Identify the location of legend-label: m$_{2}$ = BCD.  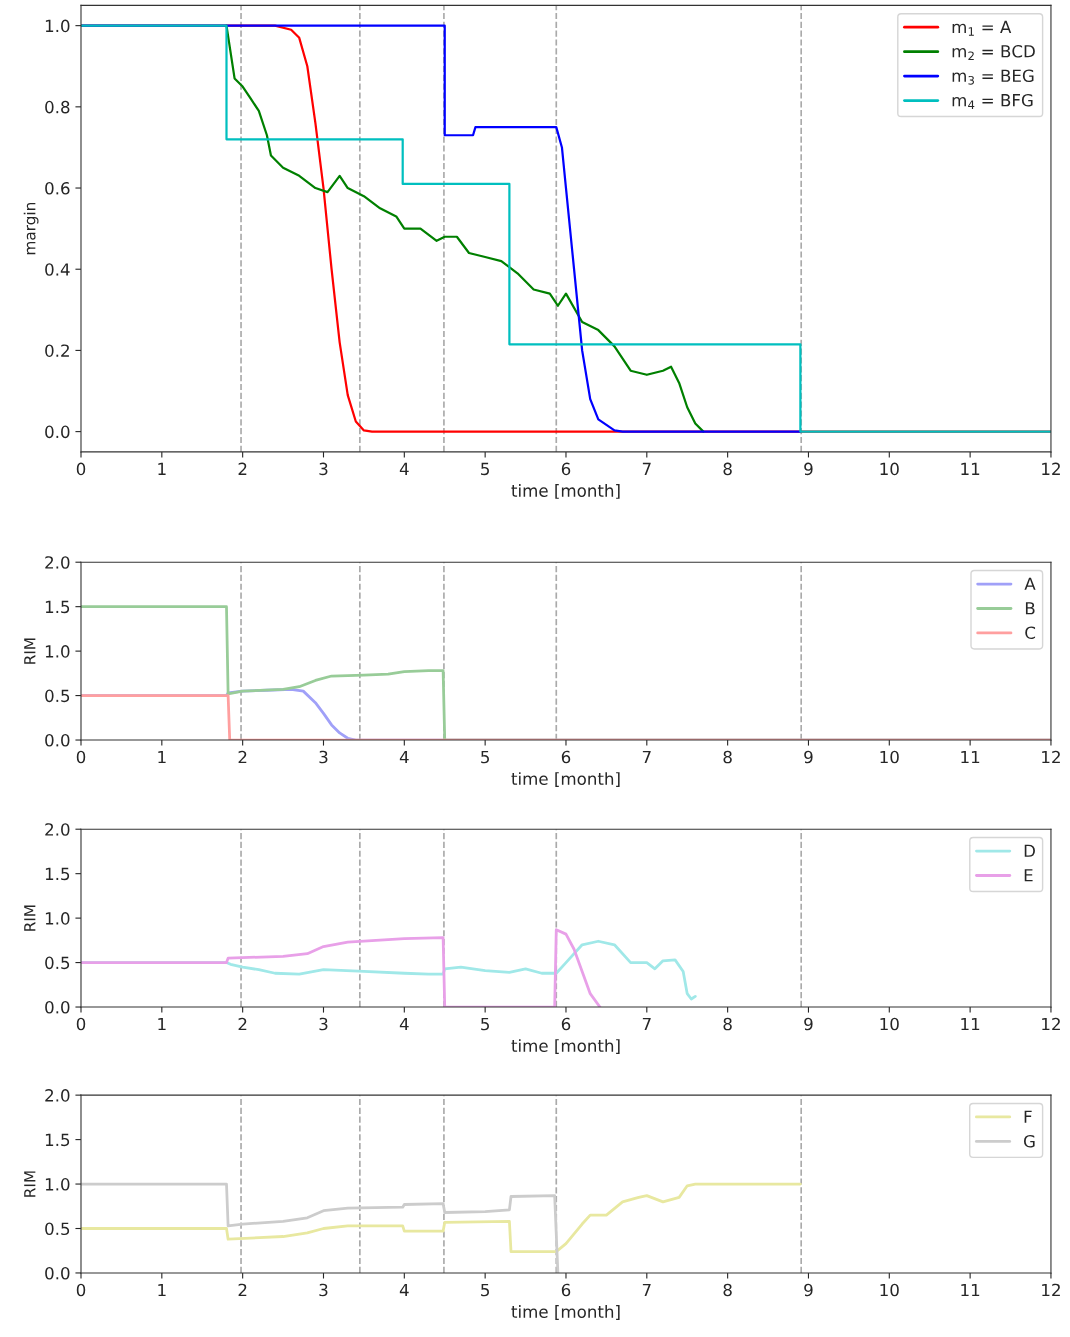
(993, 52).